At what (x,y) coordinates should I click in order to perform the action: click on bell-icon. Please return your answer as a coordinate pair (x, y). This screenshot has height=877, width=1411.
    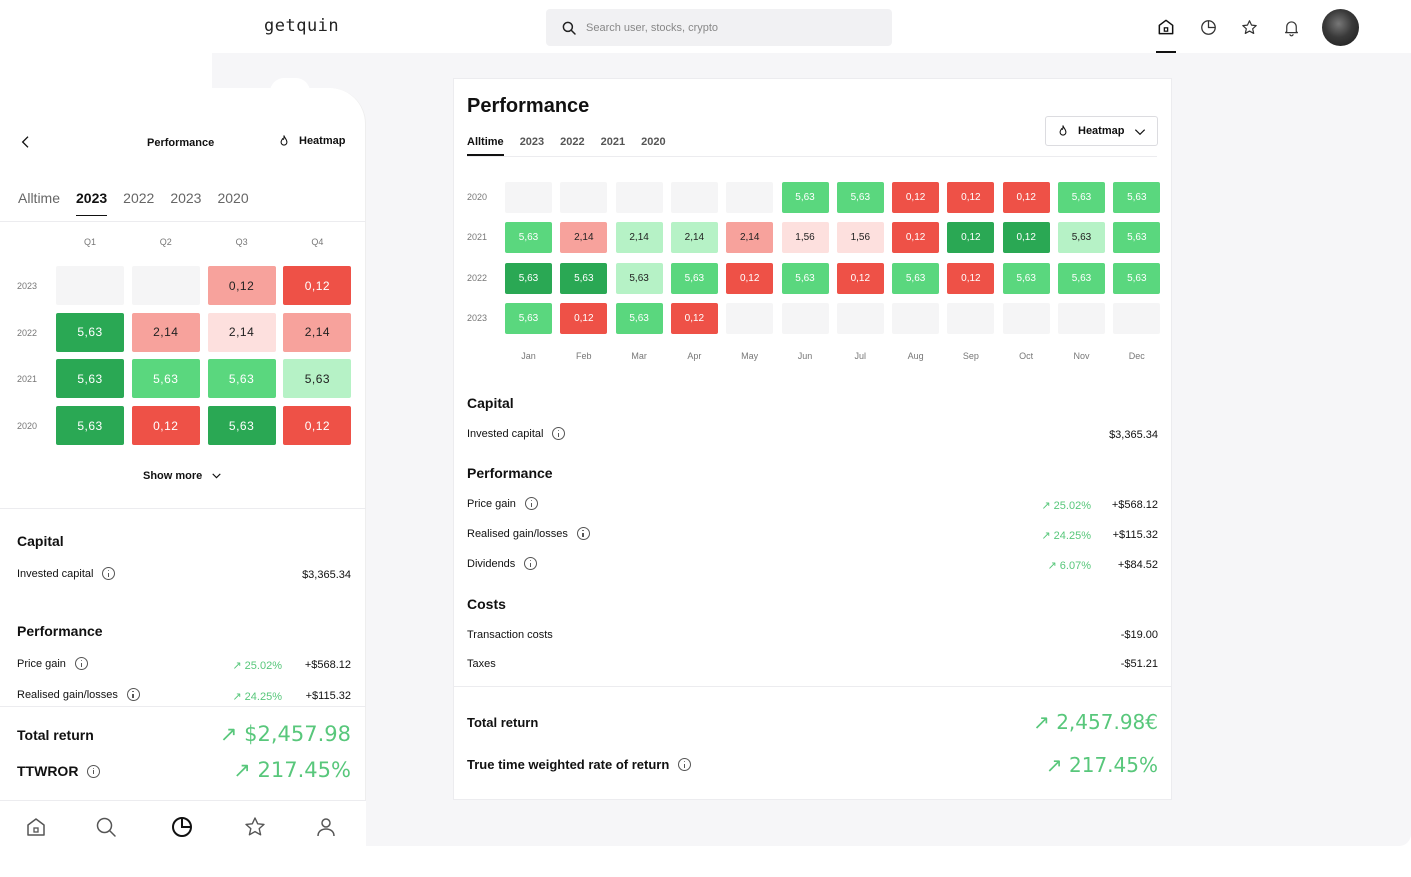
    Looking at the image, I should click on (1291, 27).